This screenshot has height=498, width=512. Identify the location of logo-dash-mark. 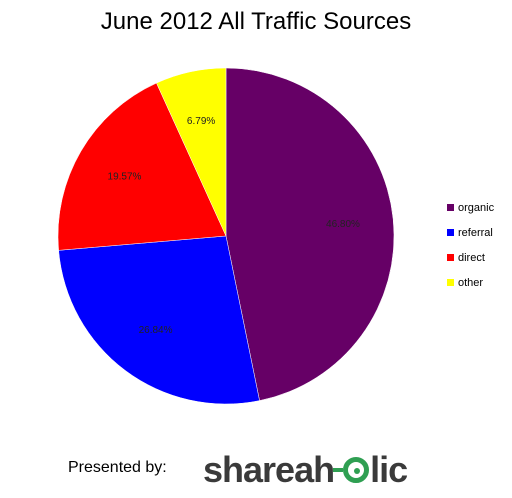
(338, 470).